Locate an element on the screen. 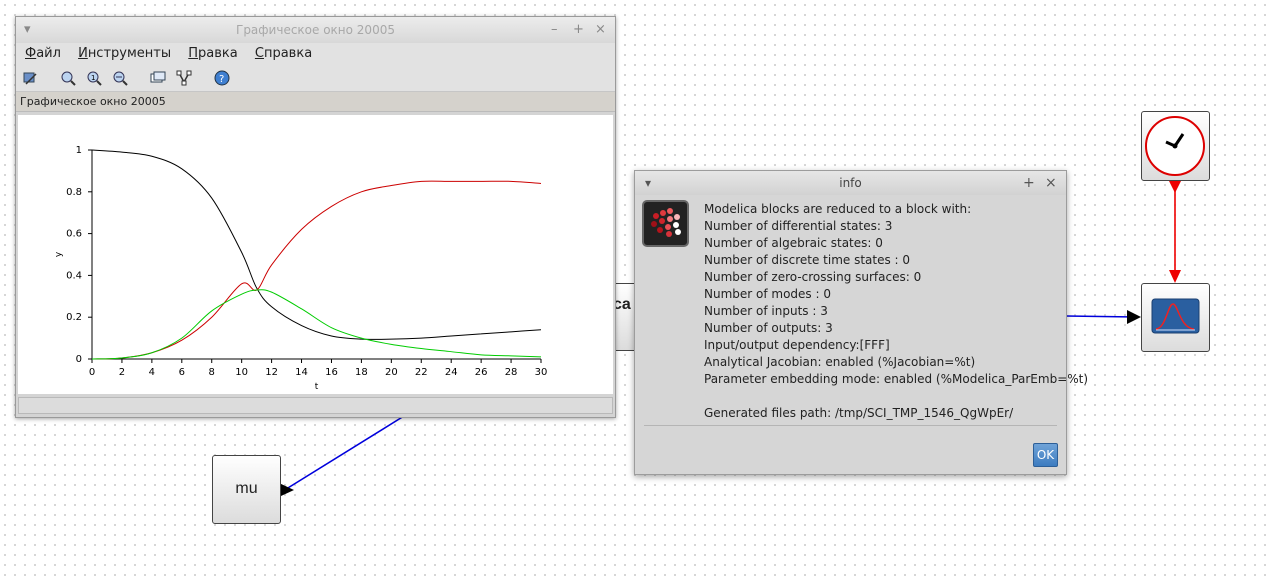 The image size is (1272, 584). info-dialog-titlebar: ▾ info + × is located at coordinates (850, 183).